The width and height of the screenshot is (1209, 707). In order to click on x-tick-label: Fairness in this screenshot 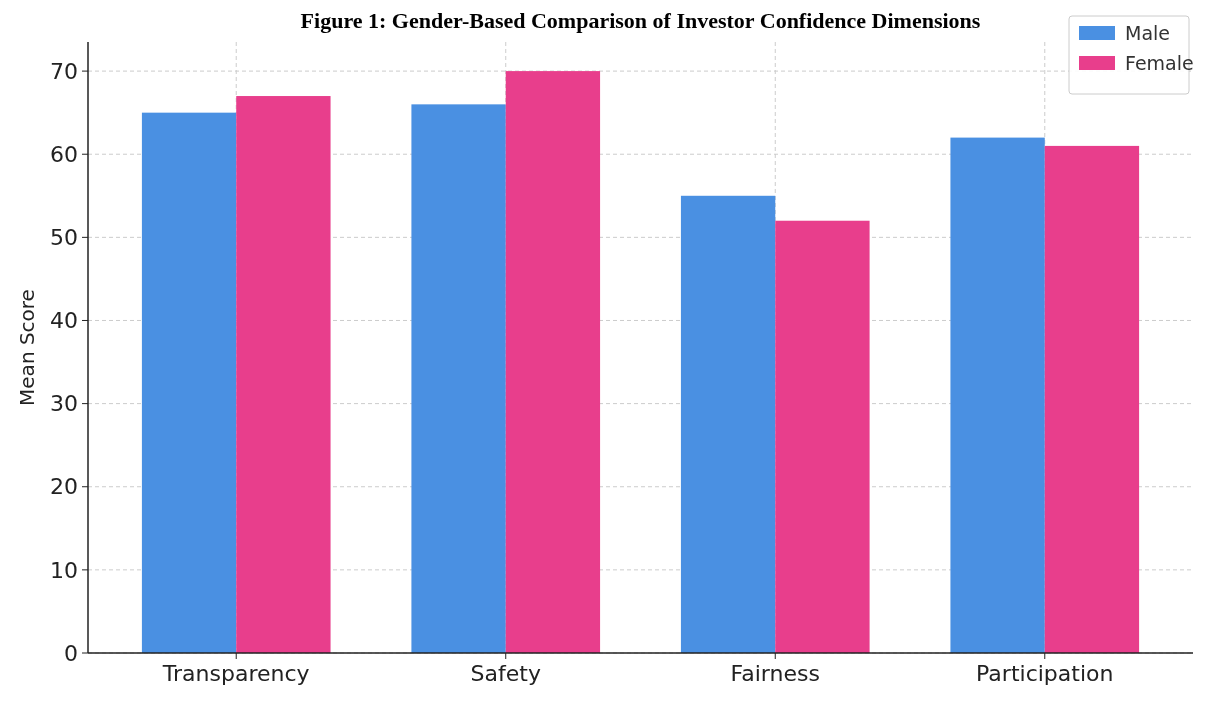, I will do `click(775, 673)`.